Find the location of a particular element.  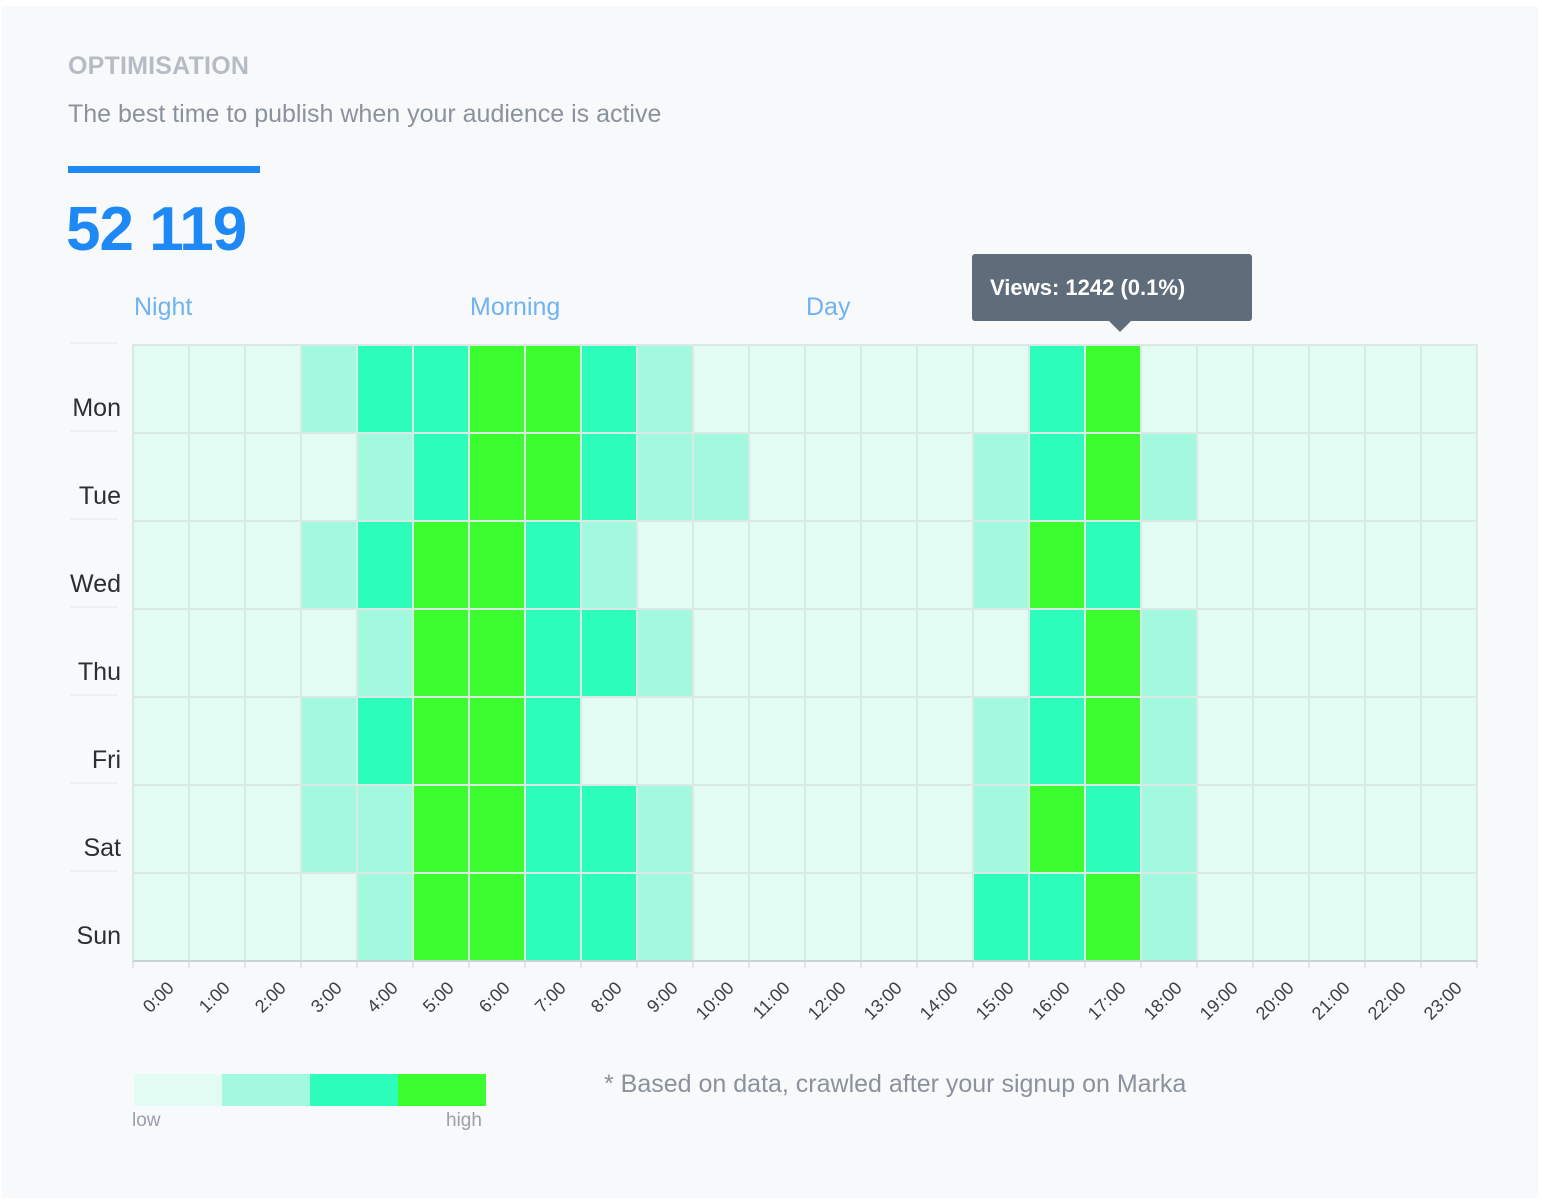

heatmap-cell-sun-2000 is located at coordinates (1281, 917).